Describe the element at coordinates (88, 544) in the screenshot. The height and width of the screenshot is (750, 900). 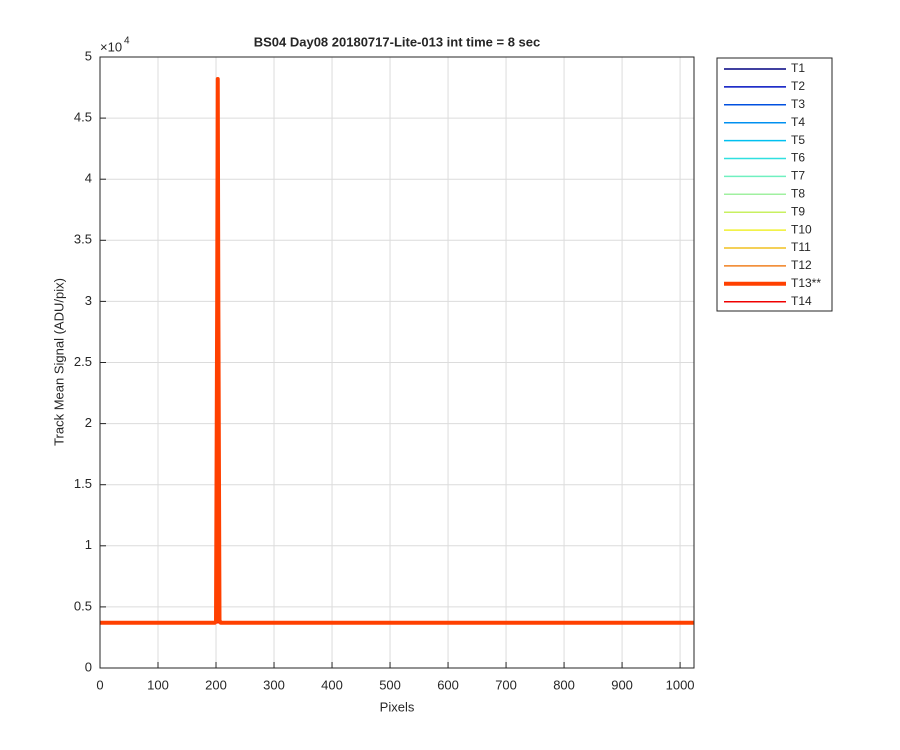
I see `y-tick-label: 1` at that location.